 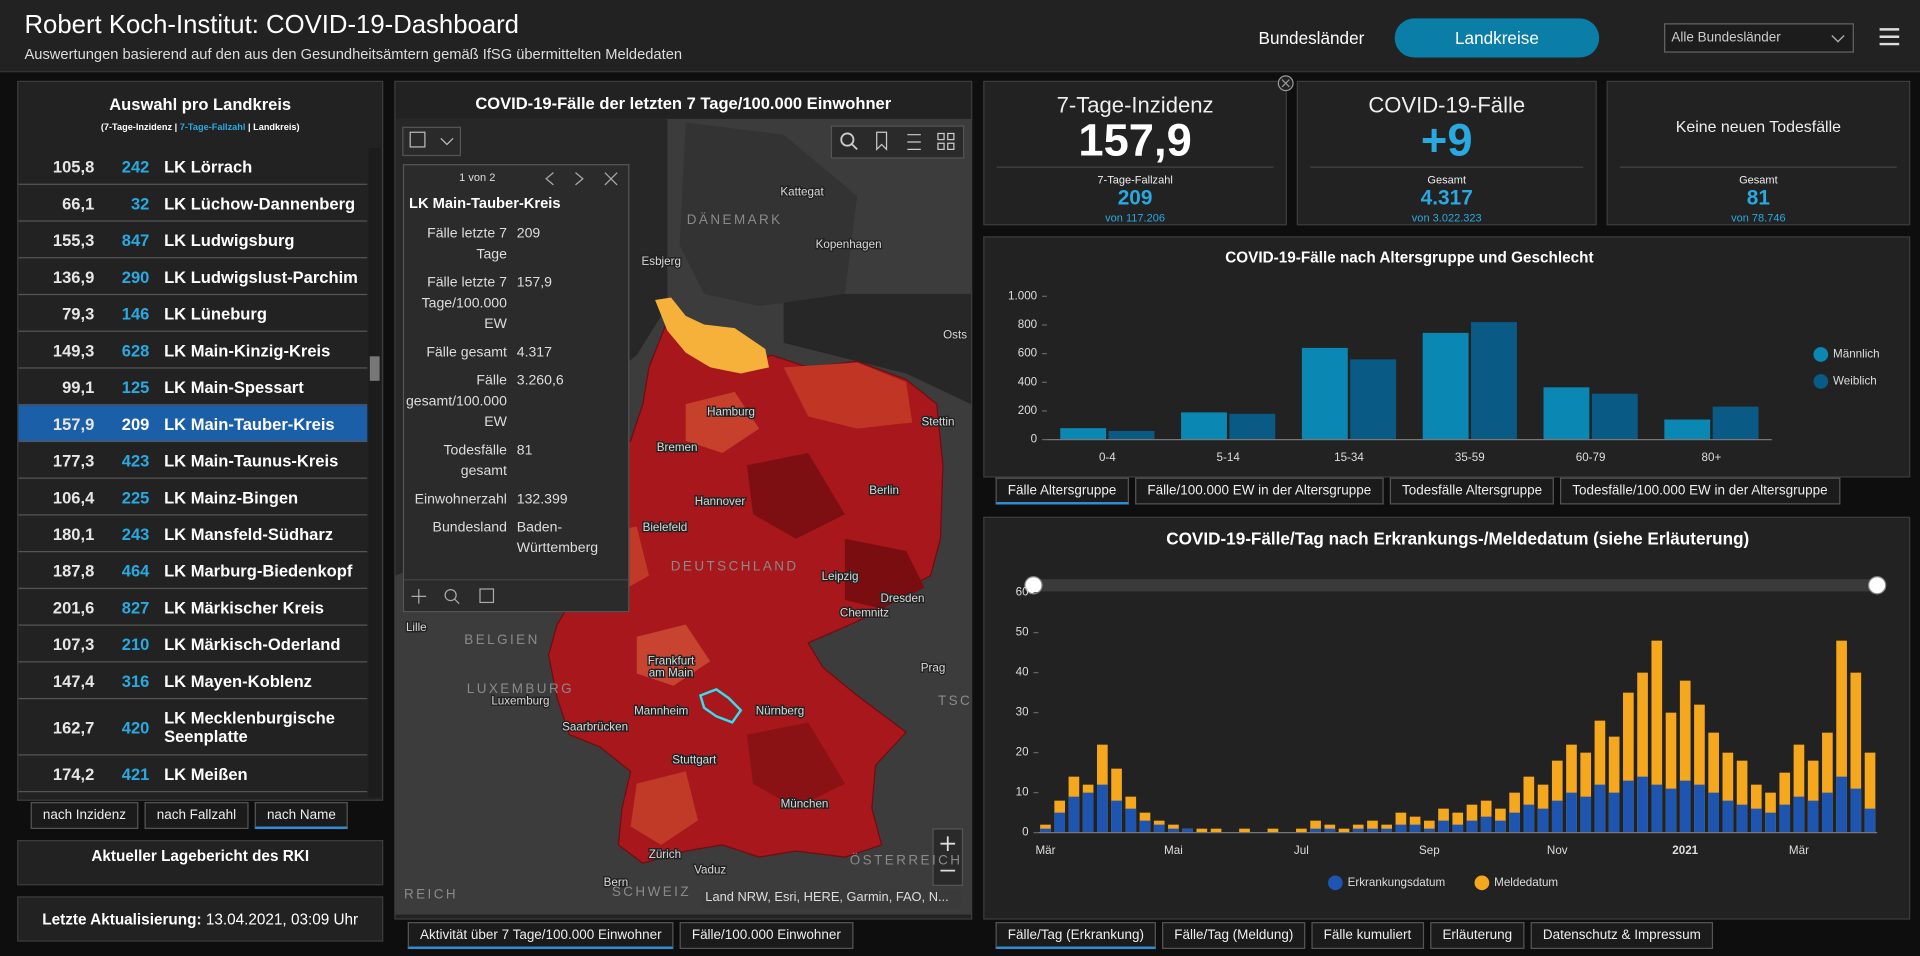 I want to click on popup-actions, so click(x=457, y=597).